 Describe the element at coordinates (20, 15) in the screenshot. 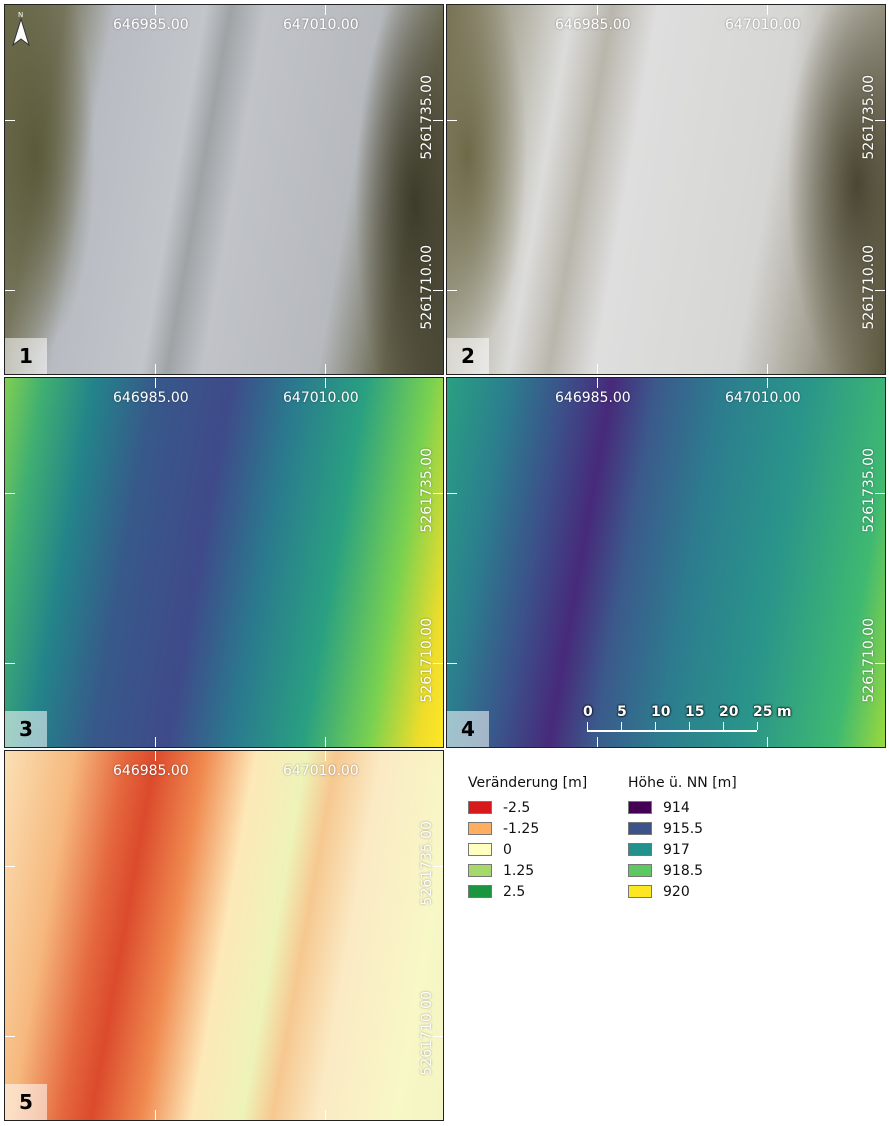

I see `svg-text: N` at that location.